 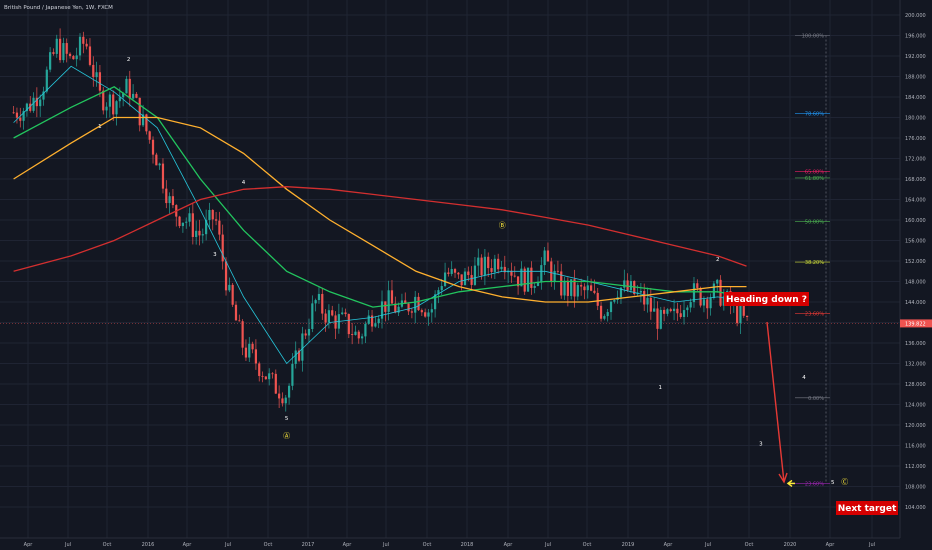 What do you see at coordinates (915, 508) in the screenshot?
I see `y-tick-label: 104.000` at bounding box center [915, 508].